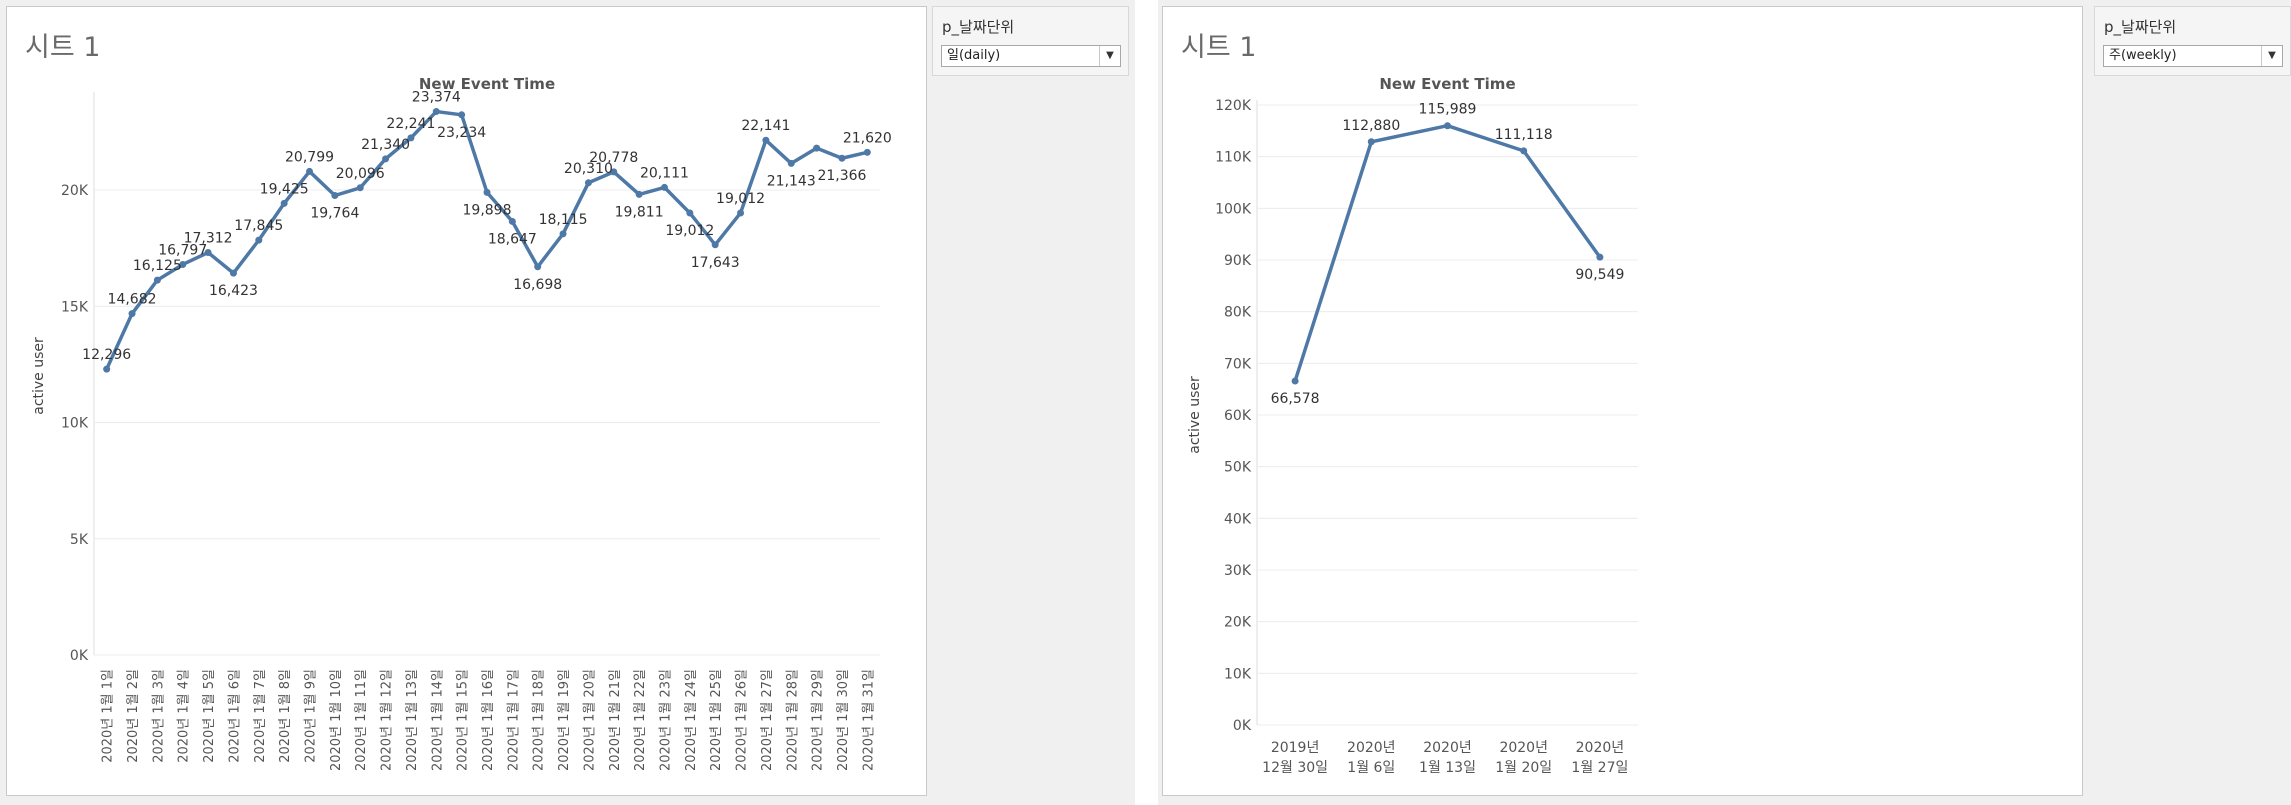 The width and height of the screenshot is (2291, 805). What do you see at coordinates (1448, 110) in the screenshot?
I see `data-label: 115,989` at bounding box center [1448, 110].